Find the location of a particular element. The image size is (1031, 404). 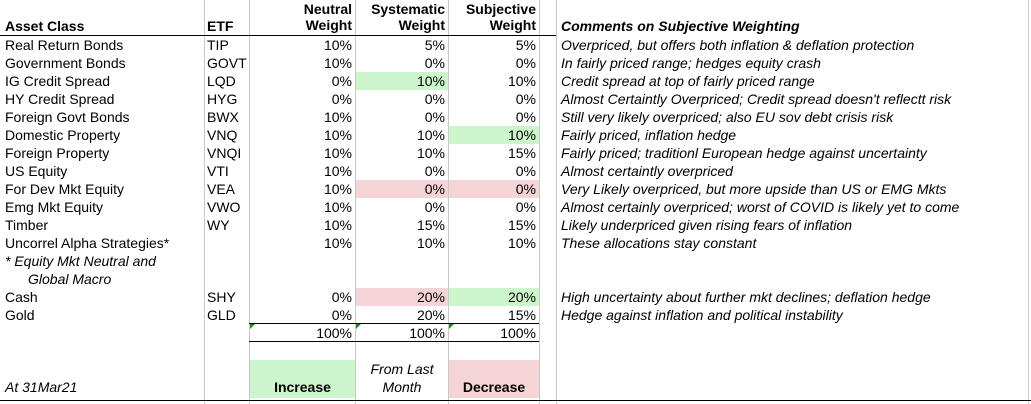

asset-class-cell: Emg Mkt Equity is located at coordinates (54, 207).